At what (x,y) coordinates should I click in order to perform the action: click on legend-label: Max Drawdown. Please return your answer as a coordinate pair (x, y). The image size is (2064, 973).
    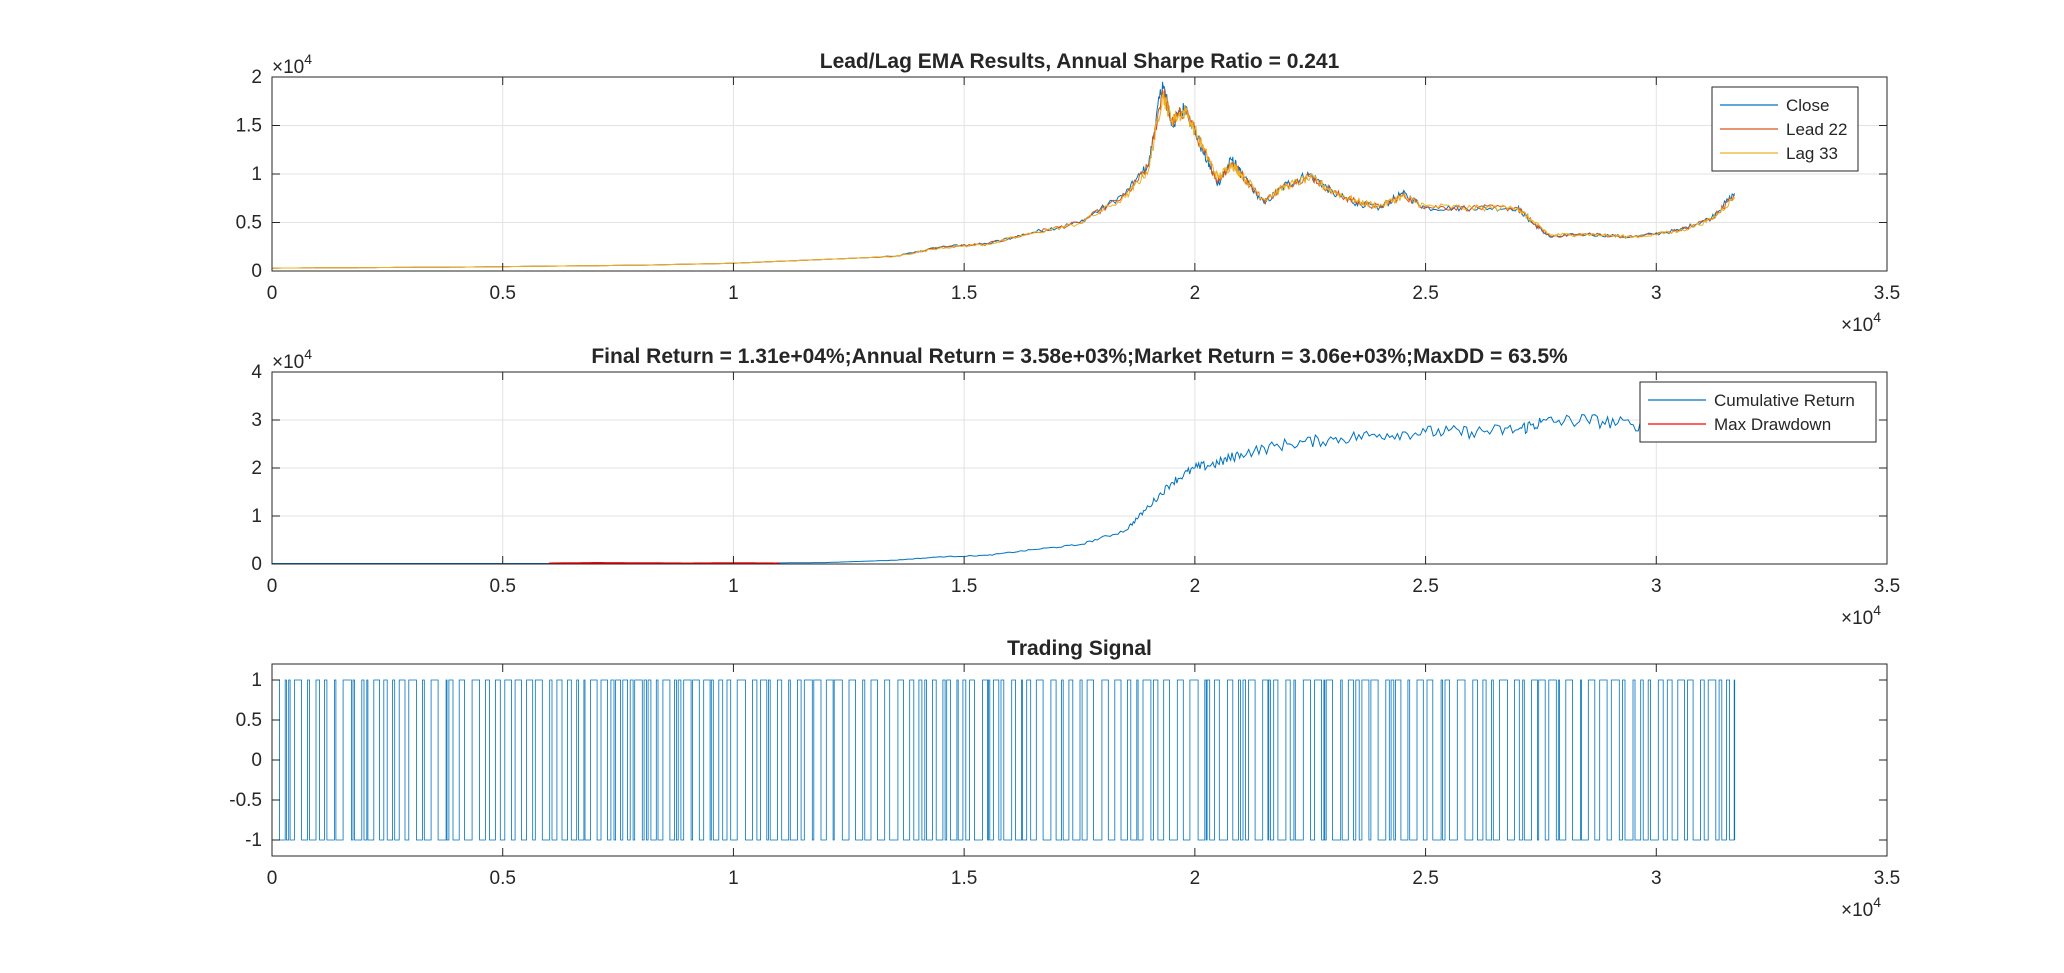
    Looking at the image, I should click on (1772, 424).